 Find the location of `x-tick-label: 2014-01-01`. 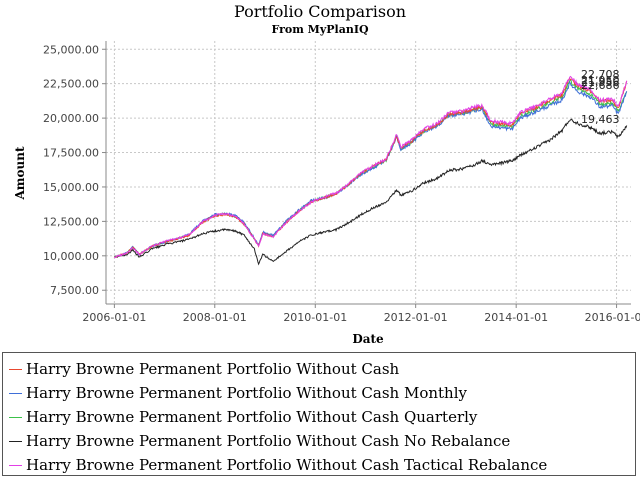

x-tick-label: 2014-01-01 is located at coordinates (516, 317).